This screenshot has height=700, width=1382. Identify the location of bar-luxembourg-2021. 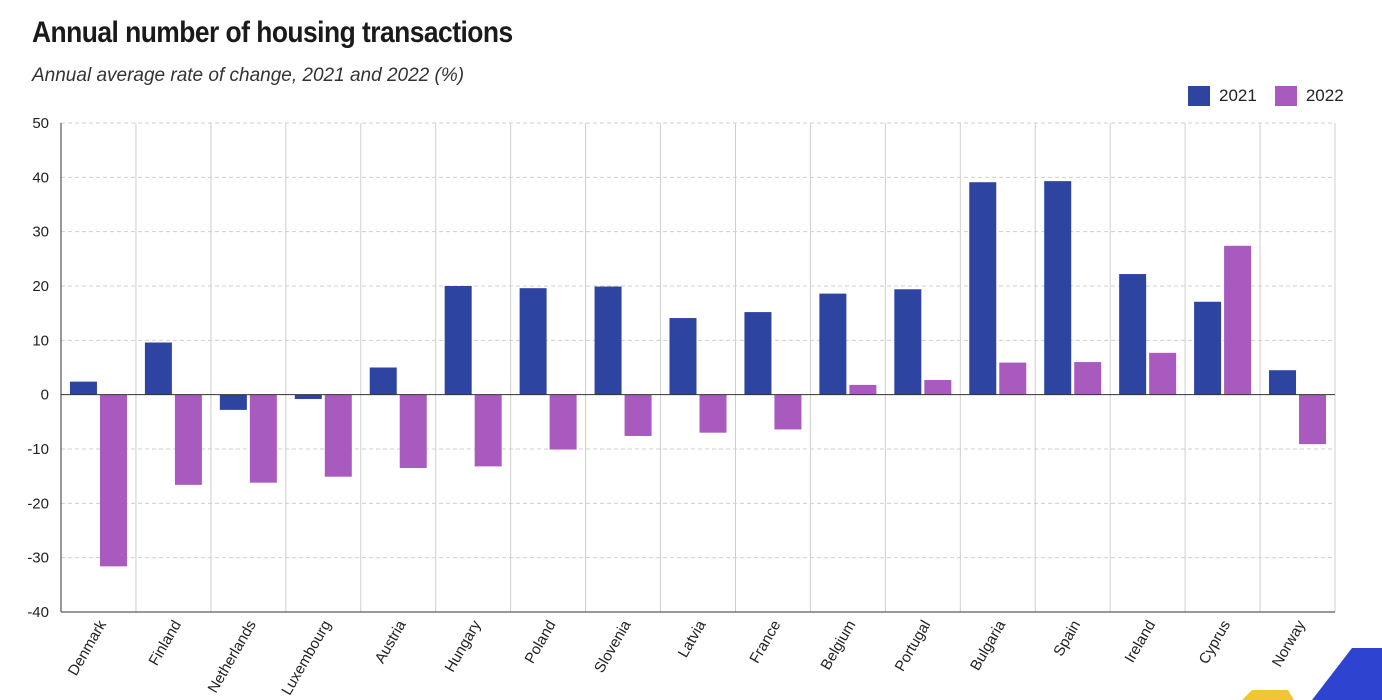
(308, 397).